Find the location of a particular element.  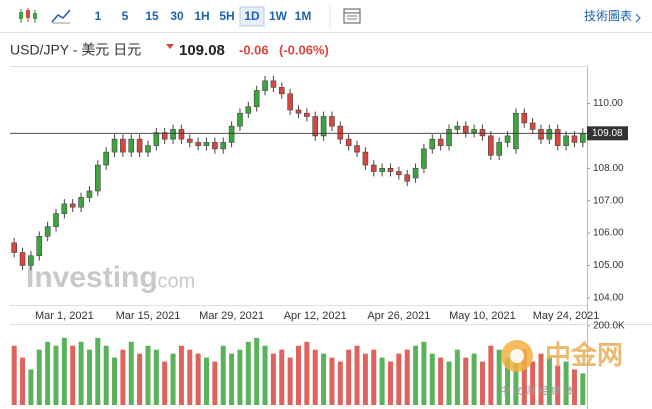

interval-button: 5H is located at coordinates (226, 16).